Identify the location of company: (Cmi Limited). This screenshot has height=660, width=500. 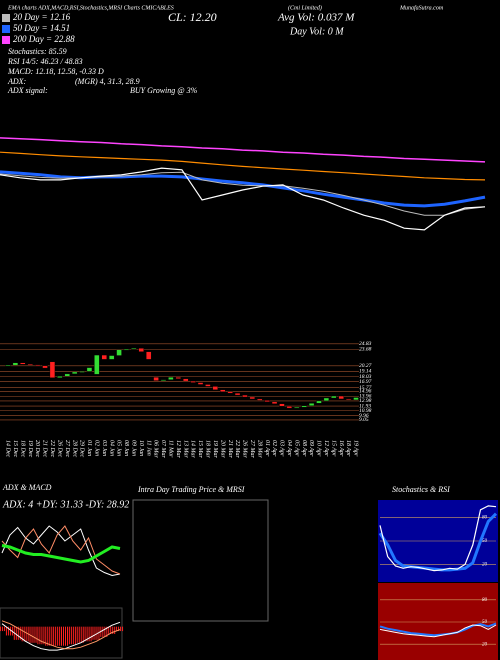
(305, 7).